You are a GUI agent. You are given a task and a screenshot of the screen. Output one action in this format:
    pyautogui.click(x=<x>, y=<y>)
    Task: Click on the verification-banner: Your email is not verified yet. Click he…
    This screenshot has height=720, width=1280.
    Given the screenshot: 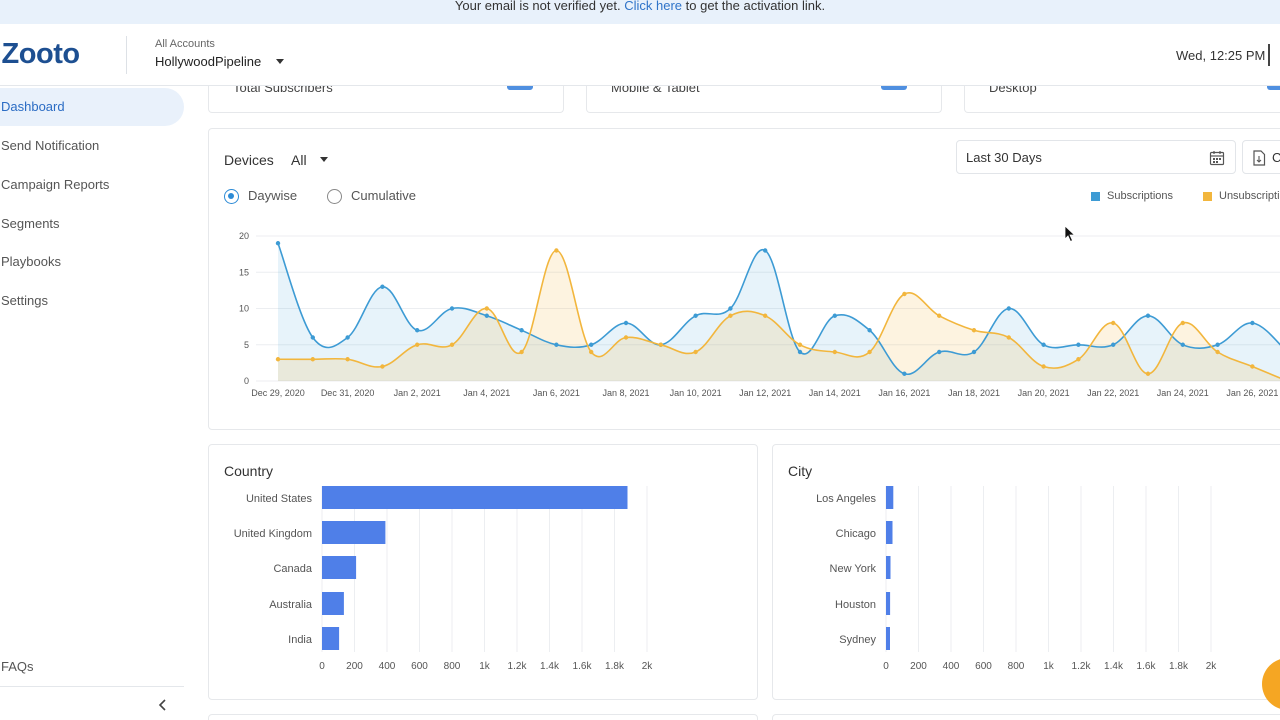 What is the action you would take?
    pyautogui.click(x=640, y=12)
    